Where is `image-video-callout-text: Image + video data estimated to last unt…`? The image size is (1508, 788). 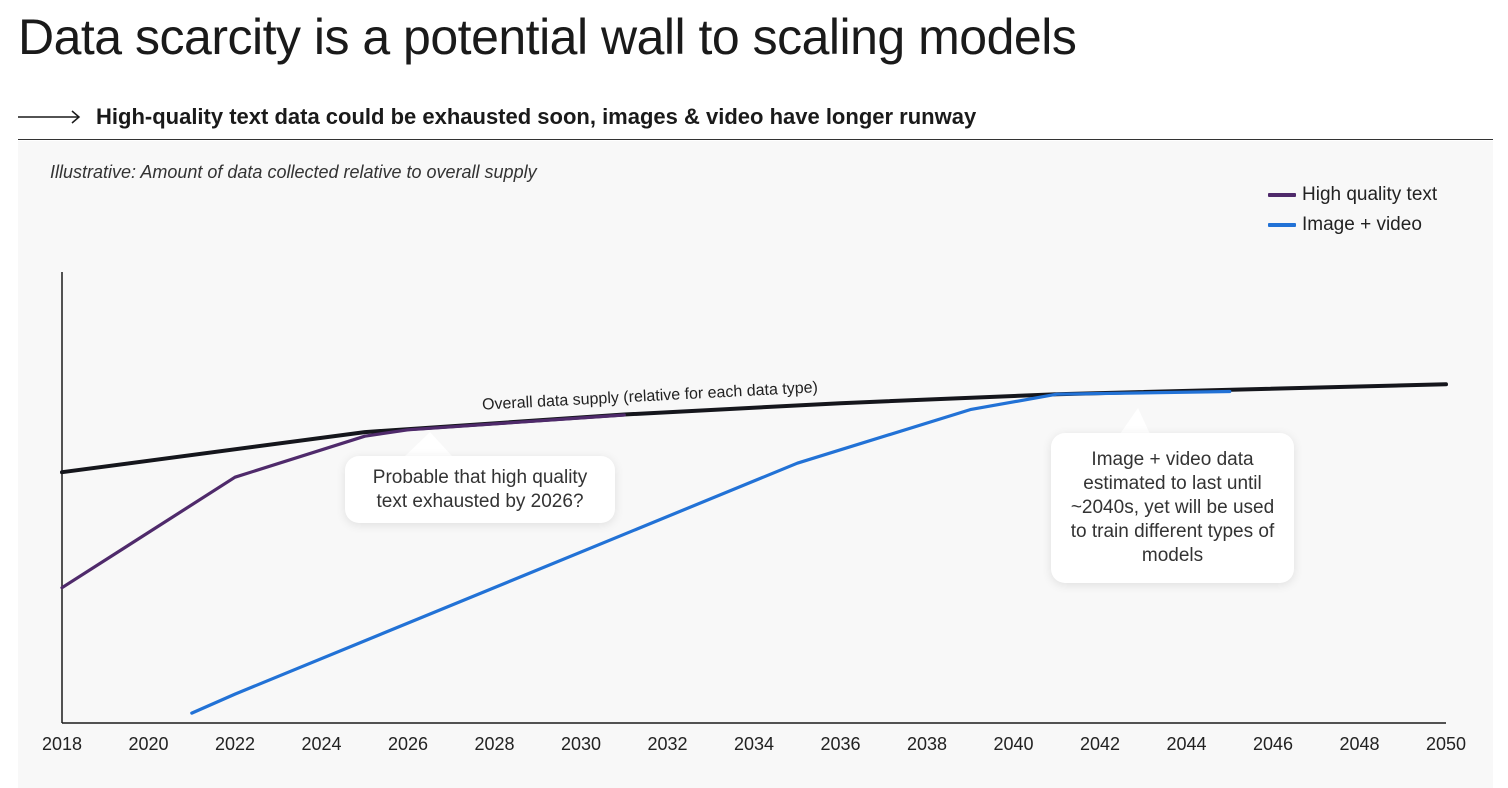
image-video-callout-text: Image + video data estimated to last unt… is located at coordinates (1172, 507).